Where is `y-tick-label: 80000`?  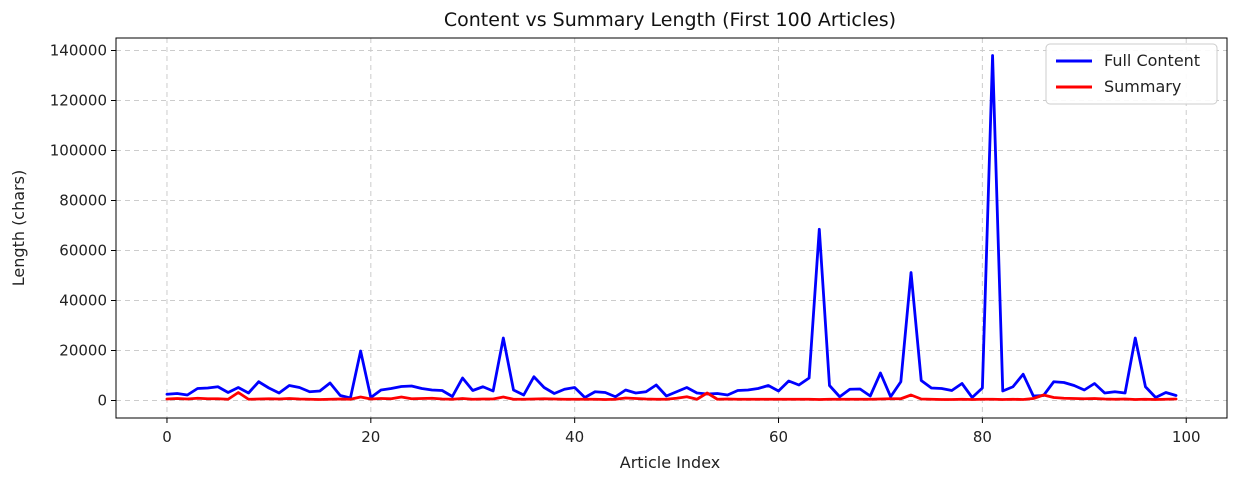
y-tick-label: 80000 is located at coordinates (83, 201).